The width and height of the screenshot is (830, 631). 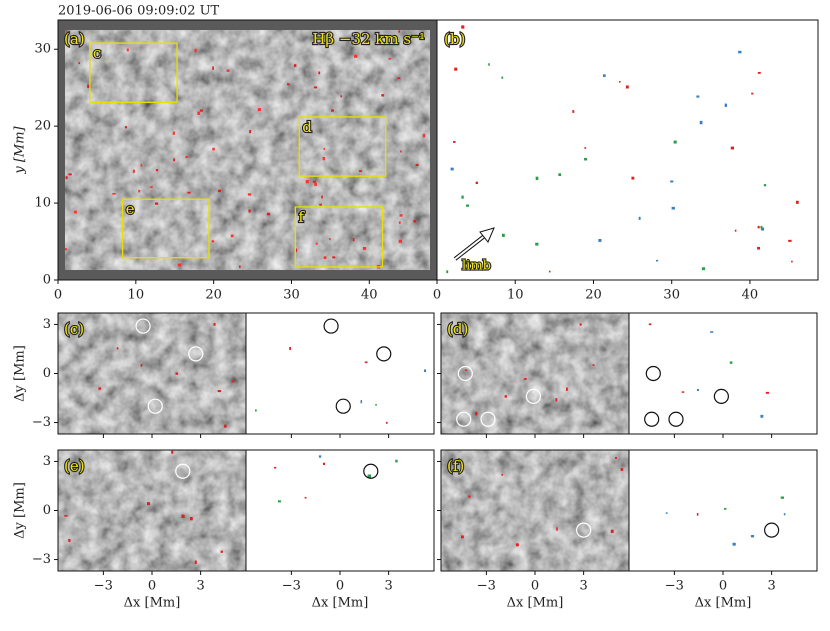 What do you see at coordinates (42, 203) in the screenshot?
I see `y-tick-label: 10` at bounding box center [42, 203].